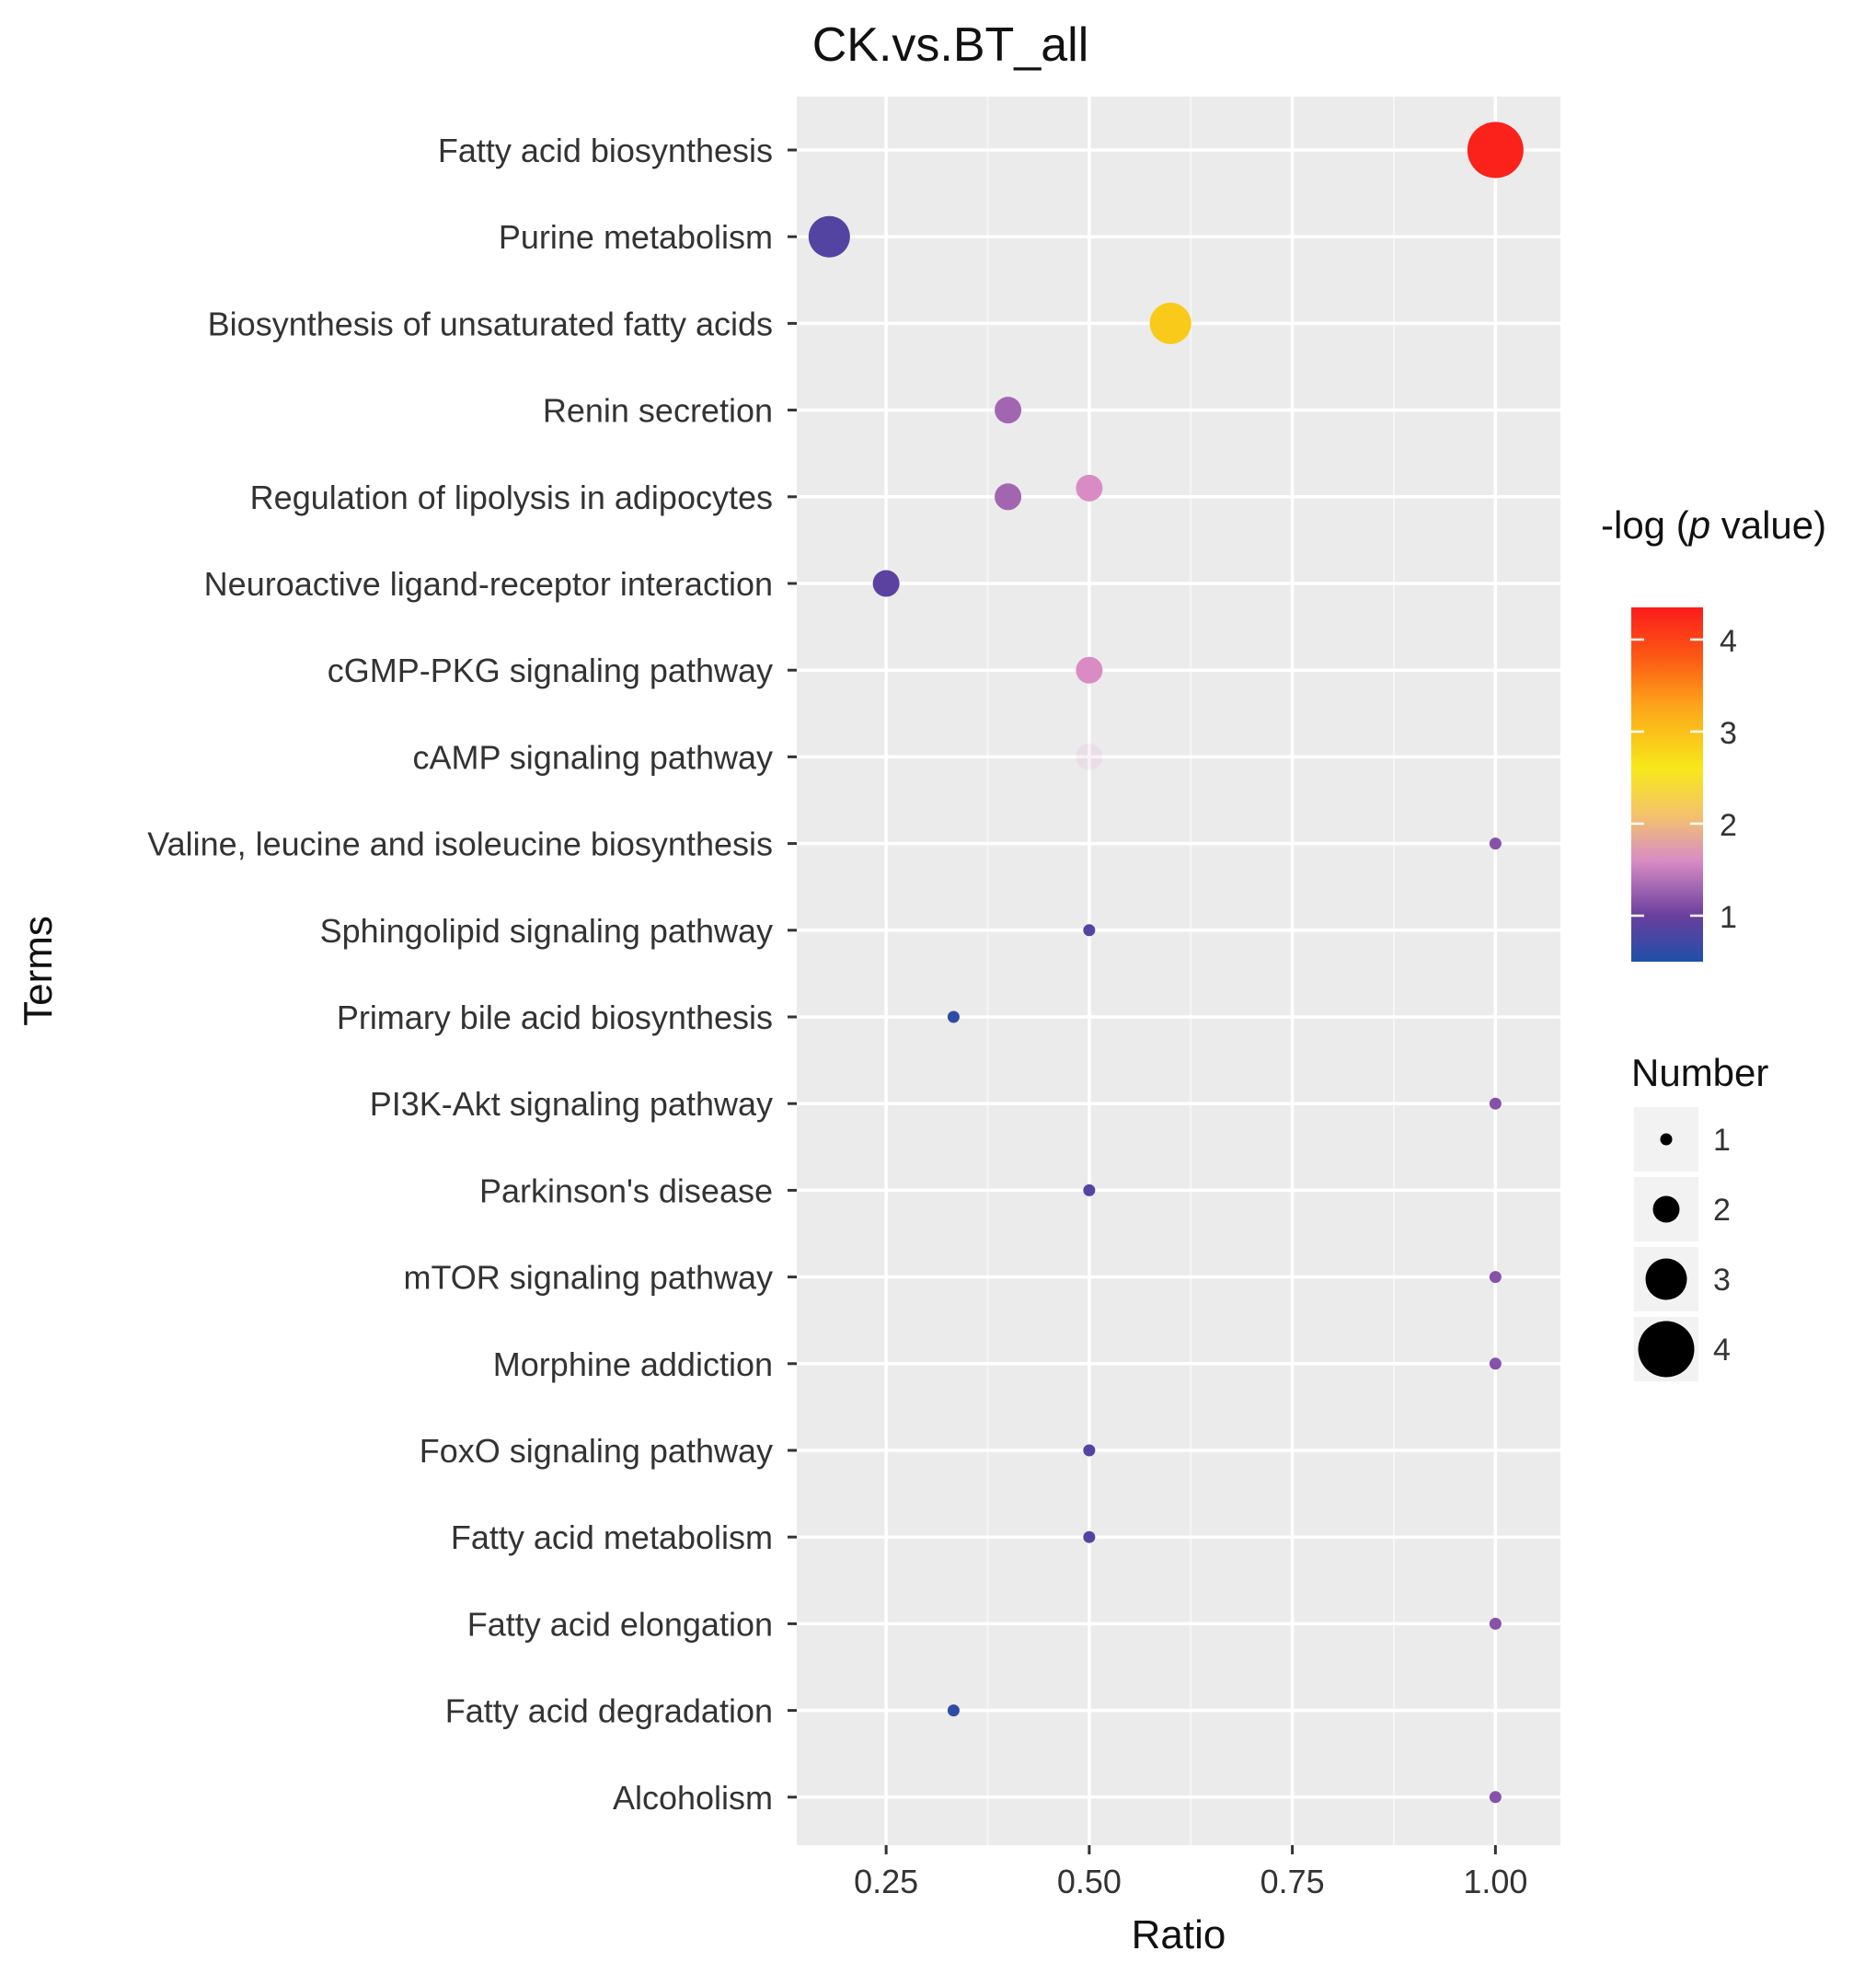 The height and width of the screenshot is (1974, 1876). I want to click on color-legend-title: -log (p value), so click(1713, 525).